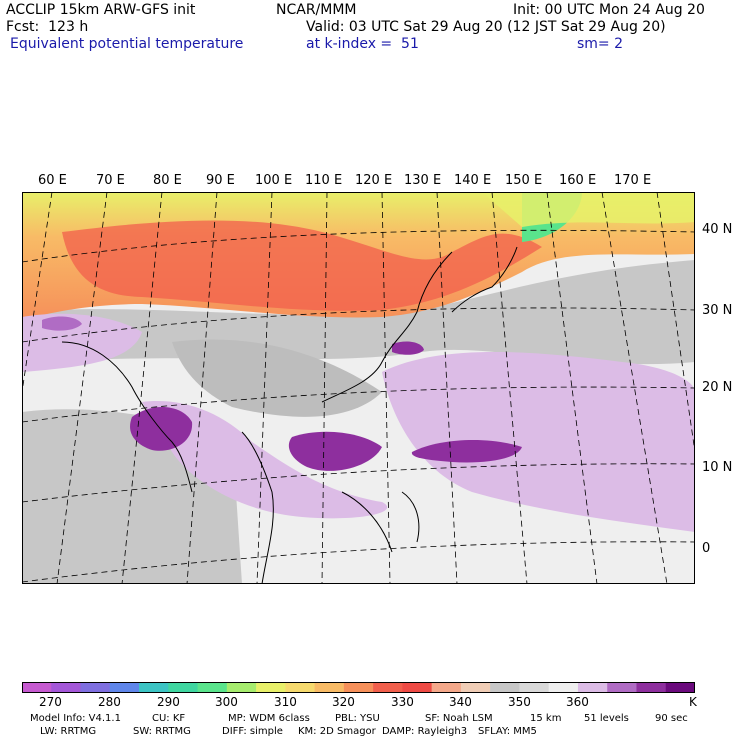  Describe the element at coordinates (425, 731) in the screenshot. I see `footer-damp: DAMP: Rayleigh3` at that location.